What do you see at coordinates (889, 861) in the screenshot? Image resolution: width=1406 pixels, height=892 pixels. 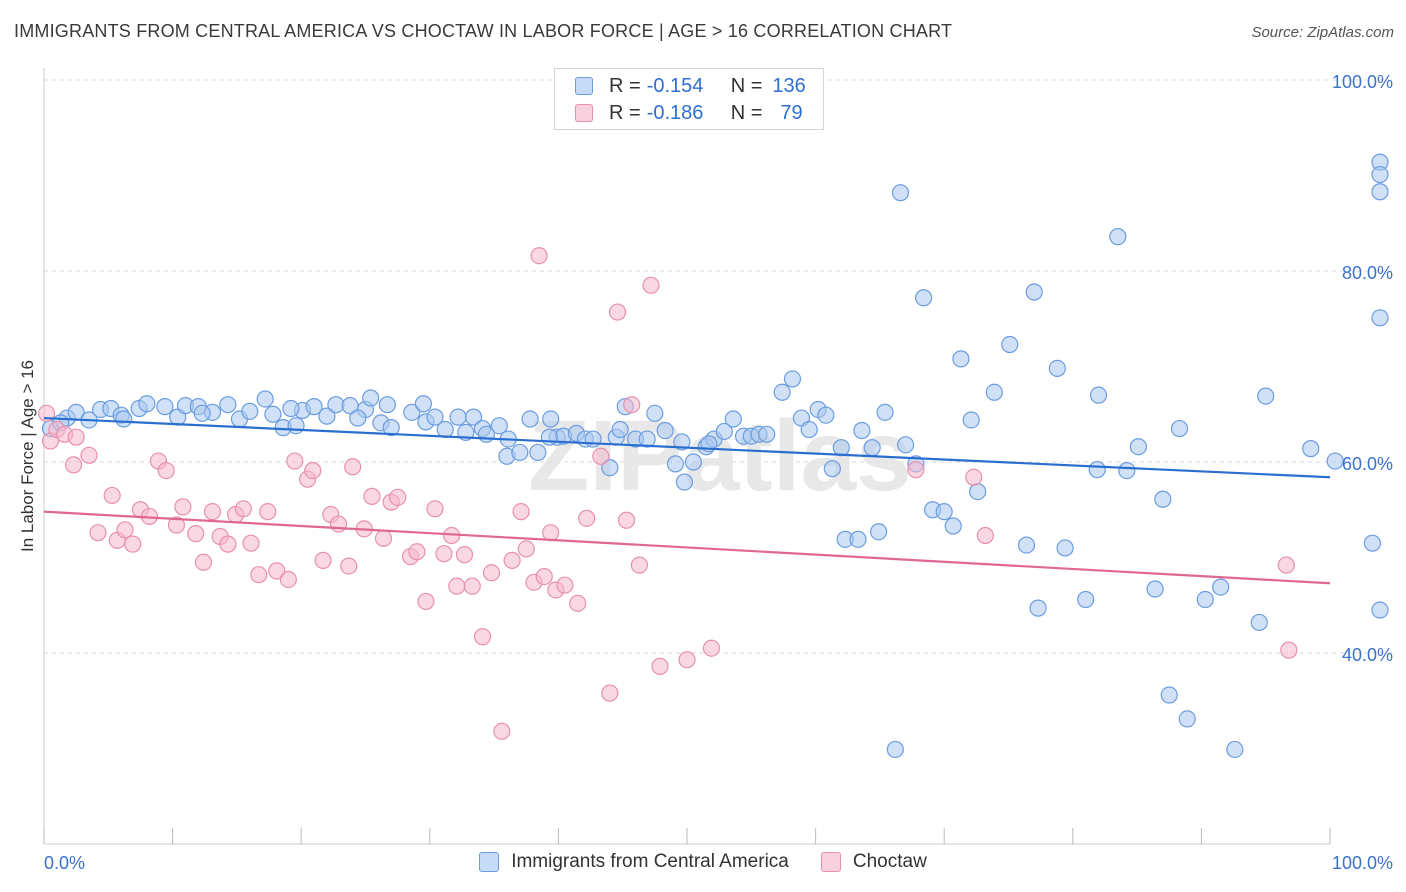 I see `legend-label: Choctaw` at bounding box center [889, 861].